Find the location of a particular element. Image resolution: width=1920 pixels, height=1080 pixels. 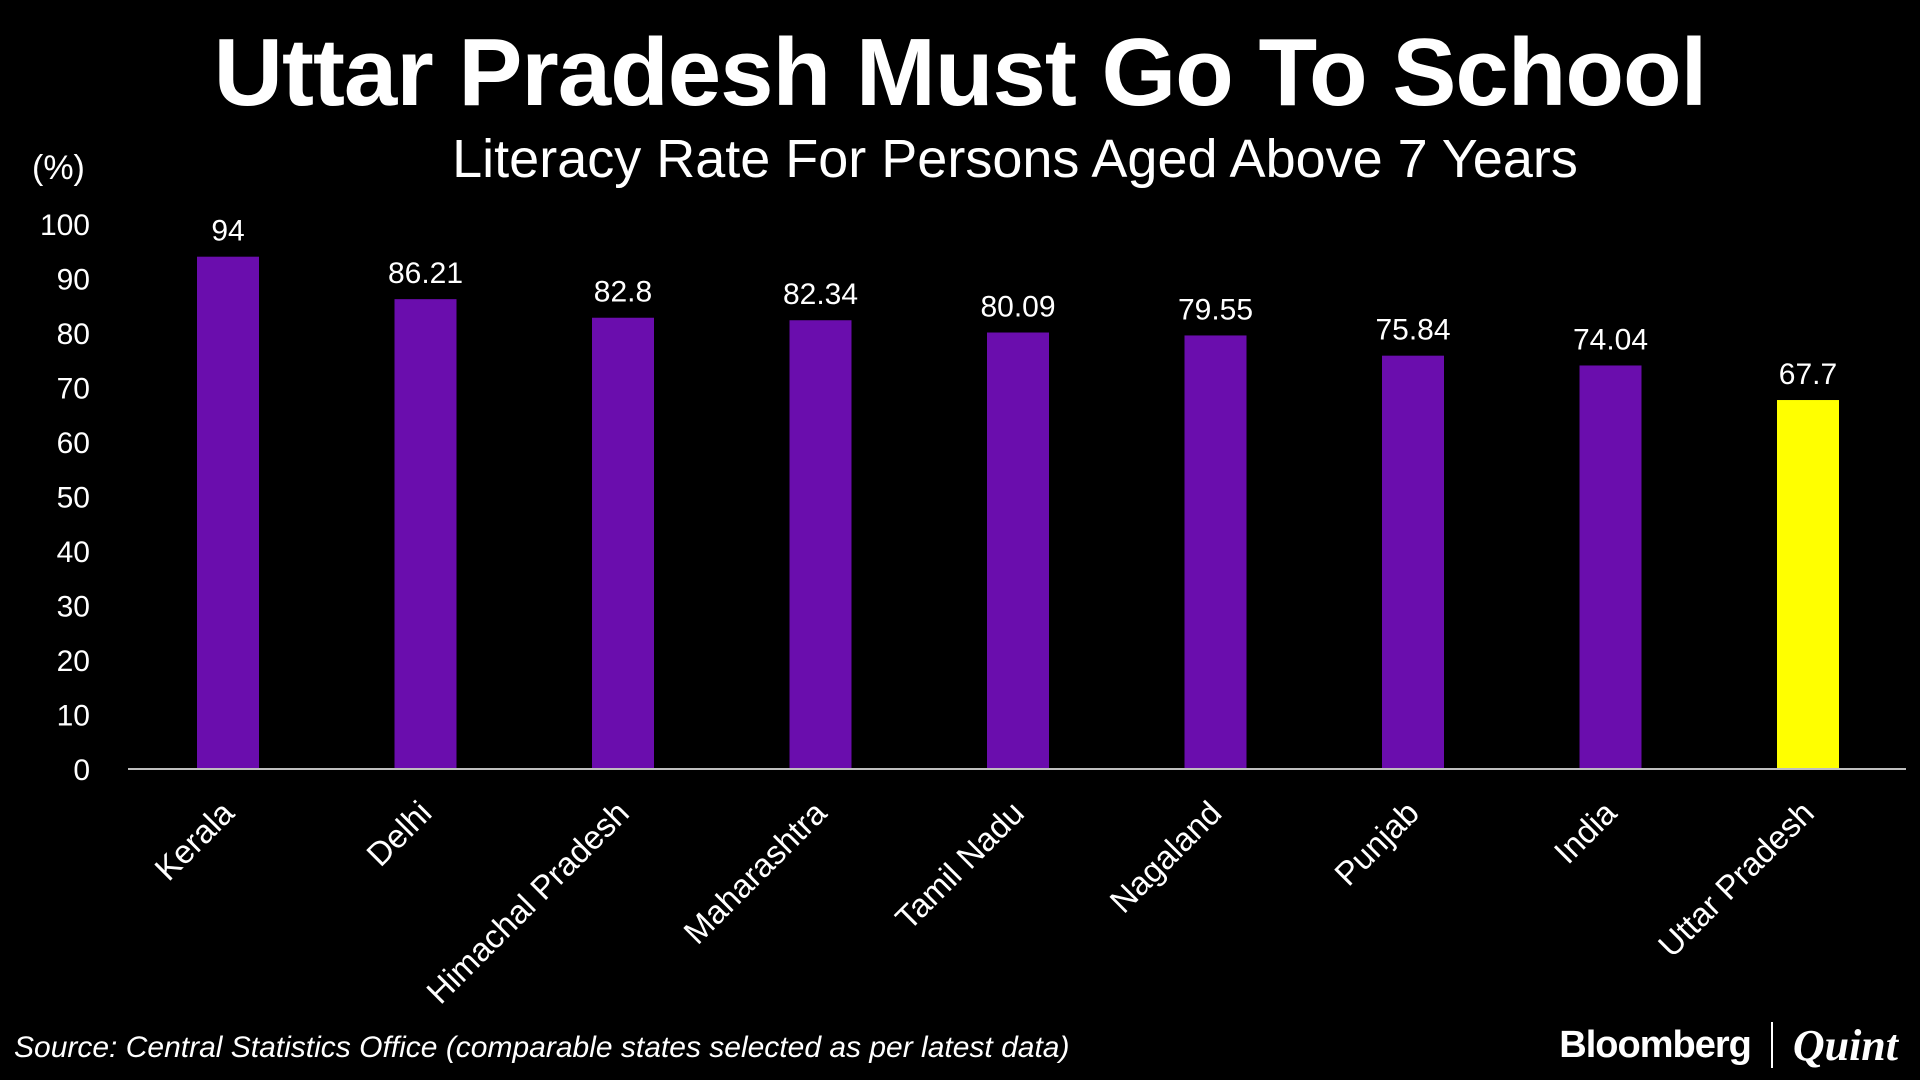

y-tick-label: 100 is located at coordinates (65, 225).